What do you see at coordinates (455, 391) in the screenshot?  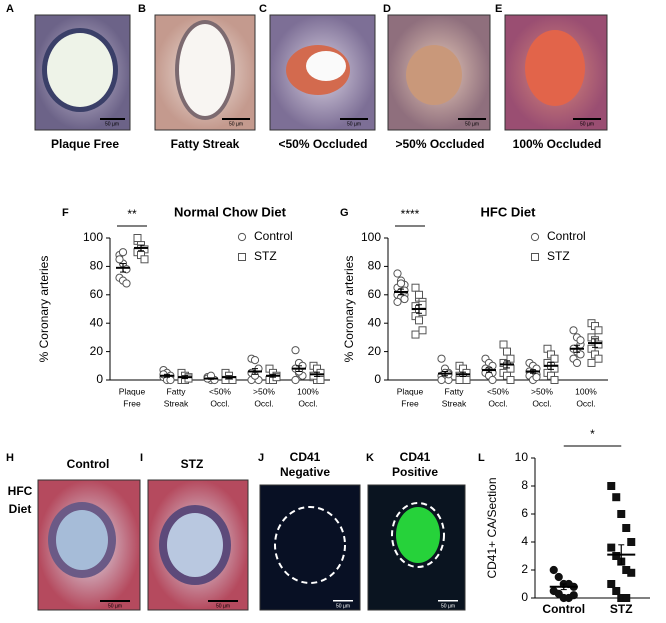 I see `x-tick-label: Fatty` at bounding box center [455, 391].